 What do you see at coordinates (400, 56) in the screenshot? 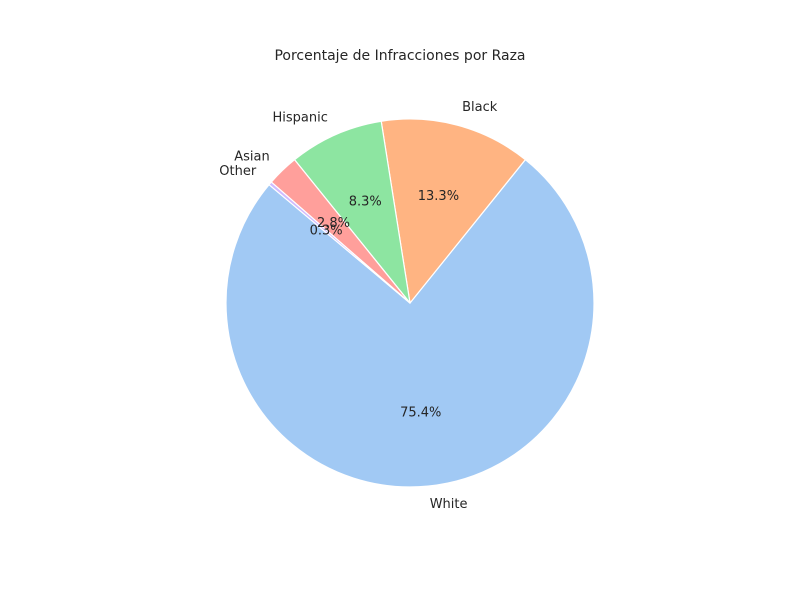
I see `chart-title: Porcentaje de Infracciones por Raza` at bounding box center [400, 56].